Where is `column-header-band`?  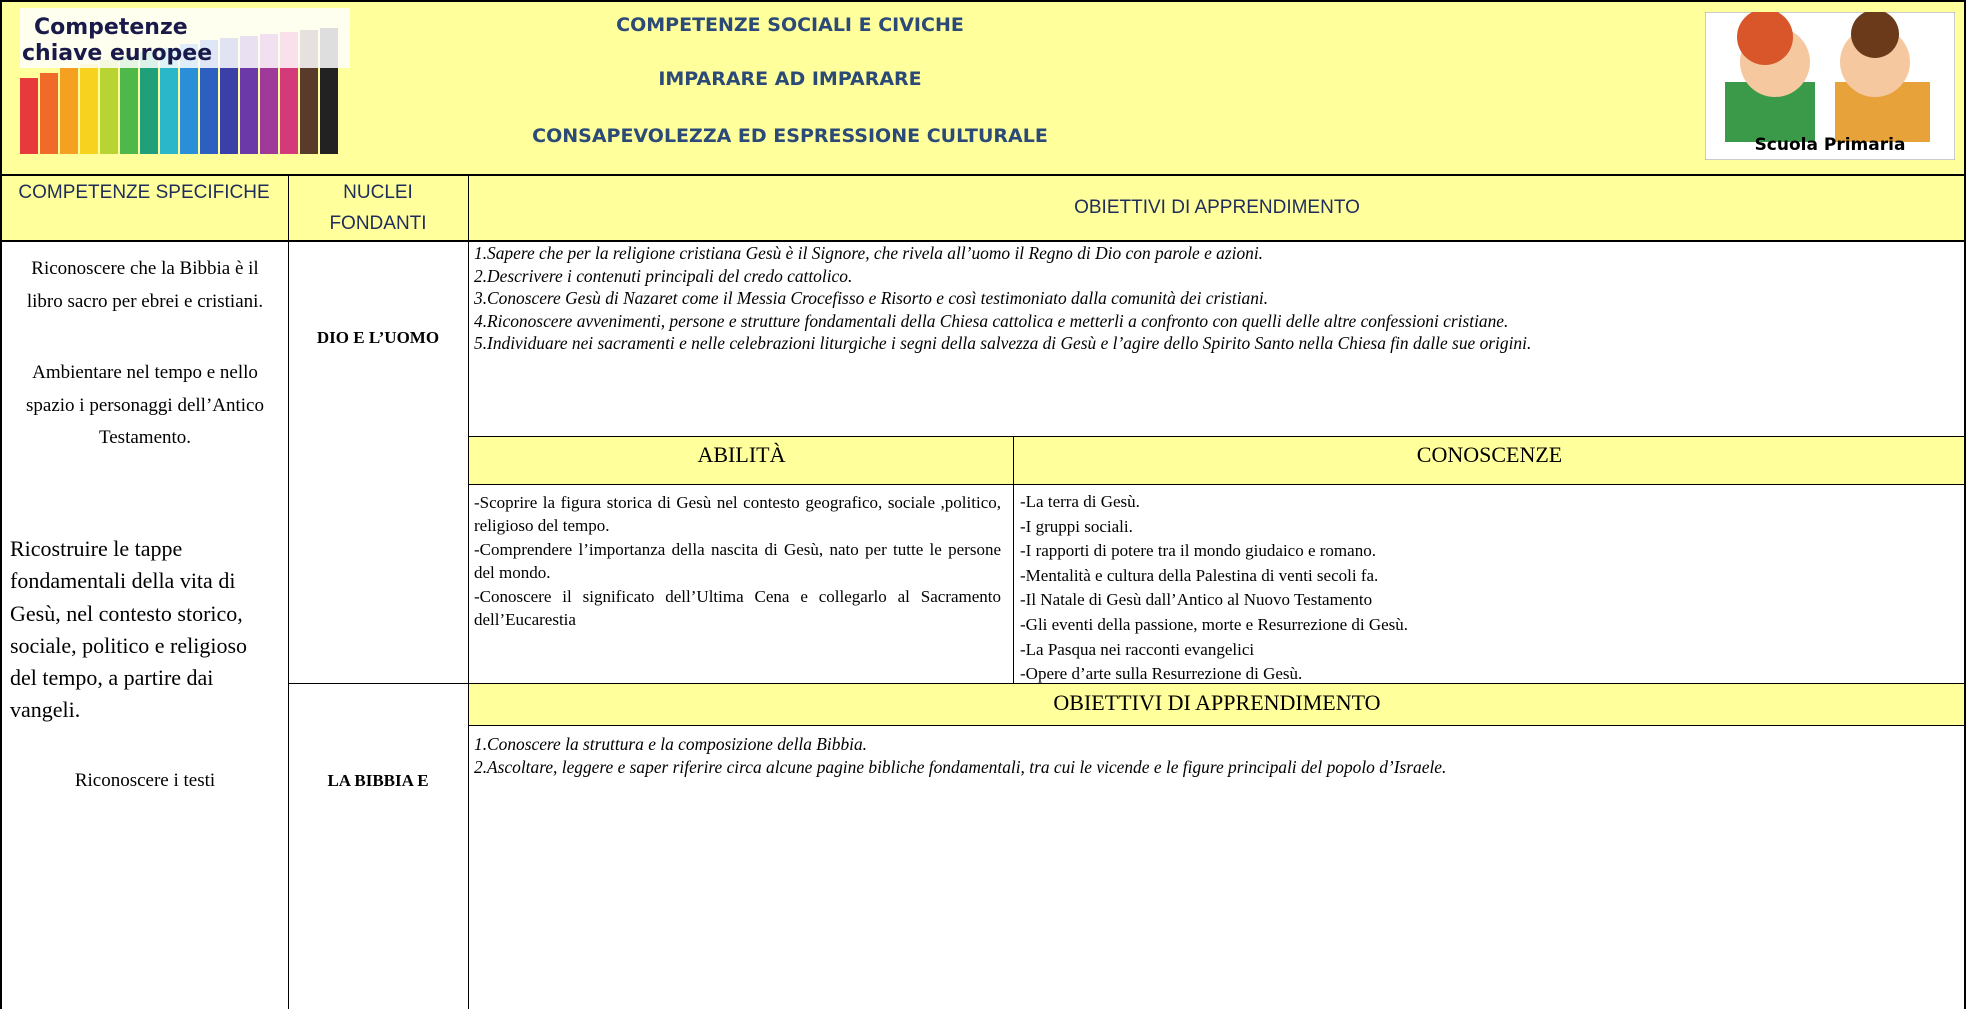 column-header-band is located at coordinates (983, 207).